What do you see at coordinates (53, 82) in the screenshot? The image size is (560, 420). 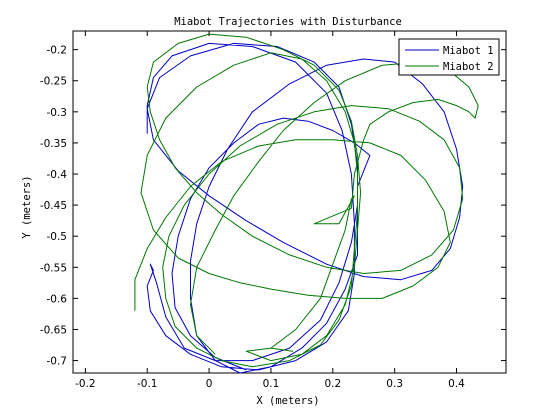 I see `y-tick-label: -0.25` at bounding box center [53, 82].